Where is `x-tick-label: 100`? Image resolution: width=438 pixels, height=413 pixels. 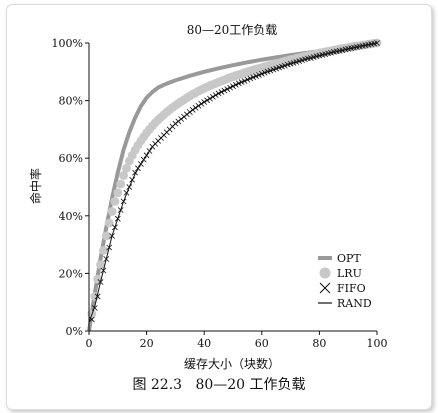 x-tick-label: 100 is located at coordinates (377, 343).